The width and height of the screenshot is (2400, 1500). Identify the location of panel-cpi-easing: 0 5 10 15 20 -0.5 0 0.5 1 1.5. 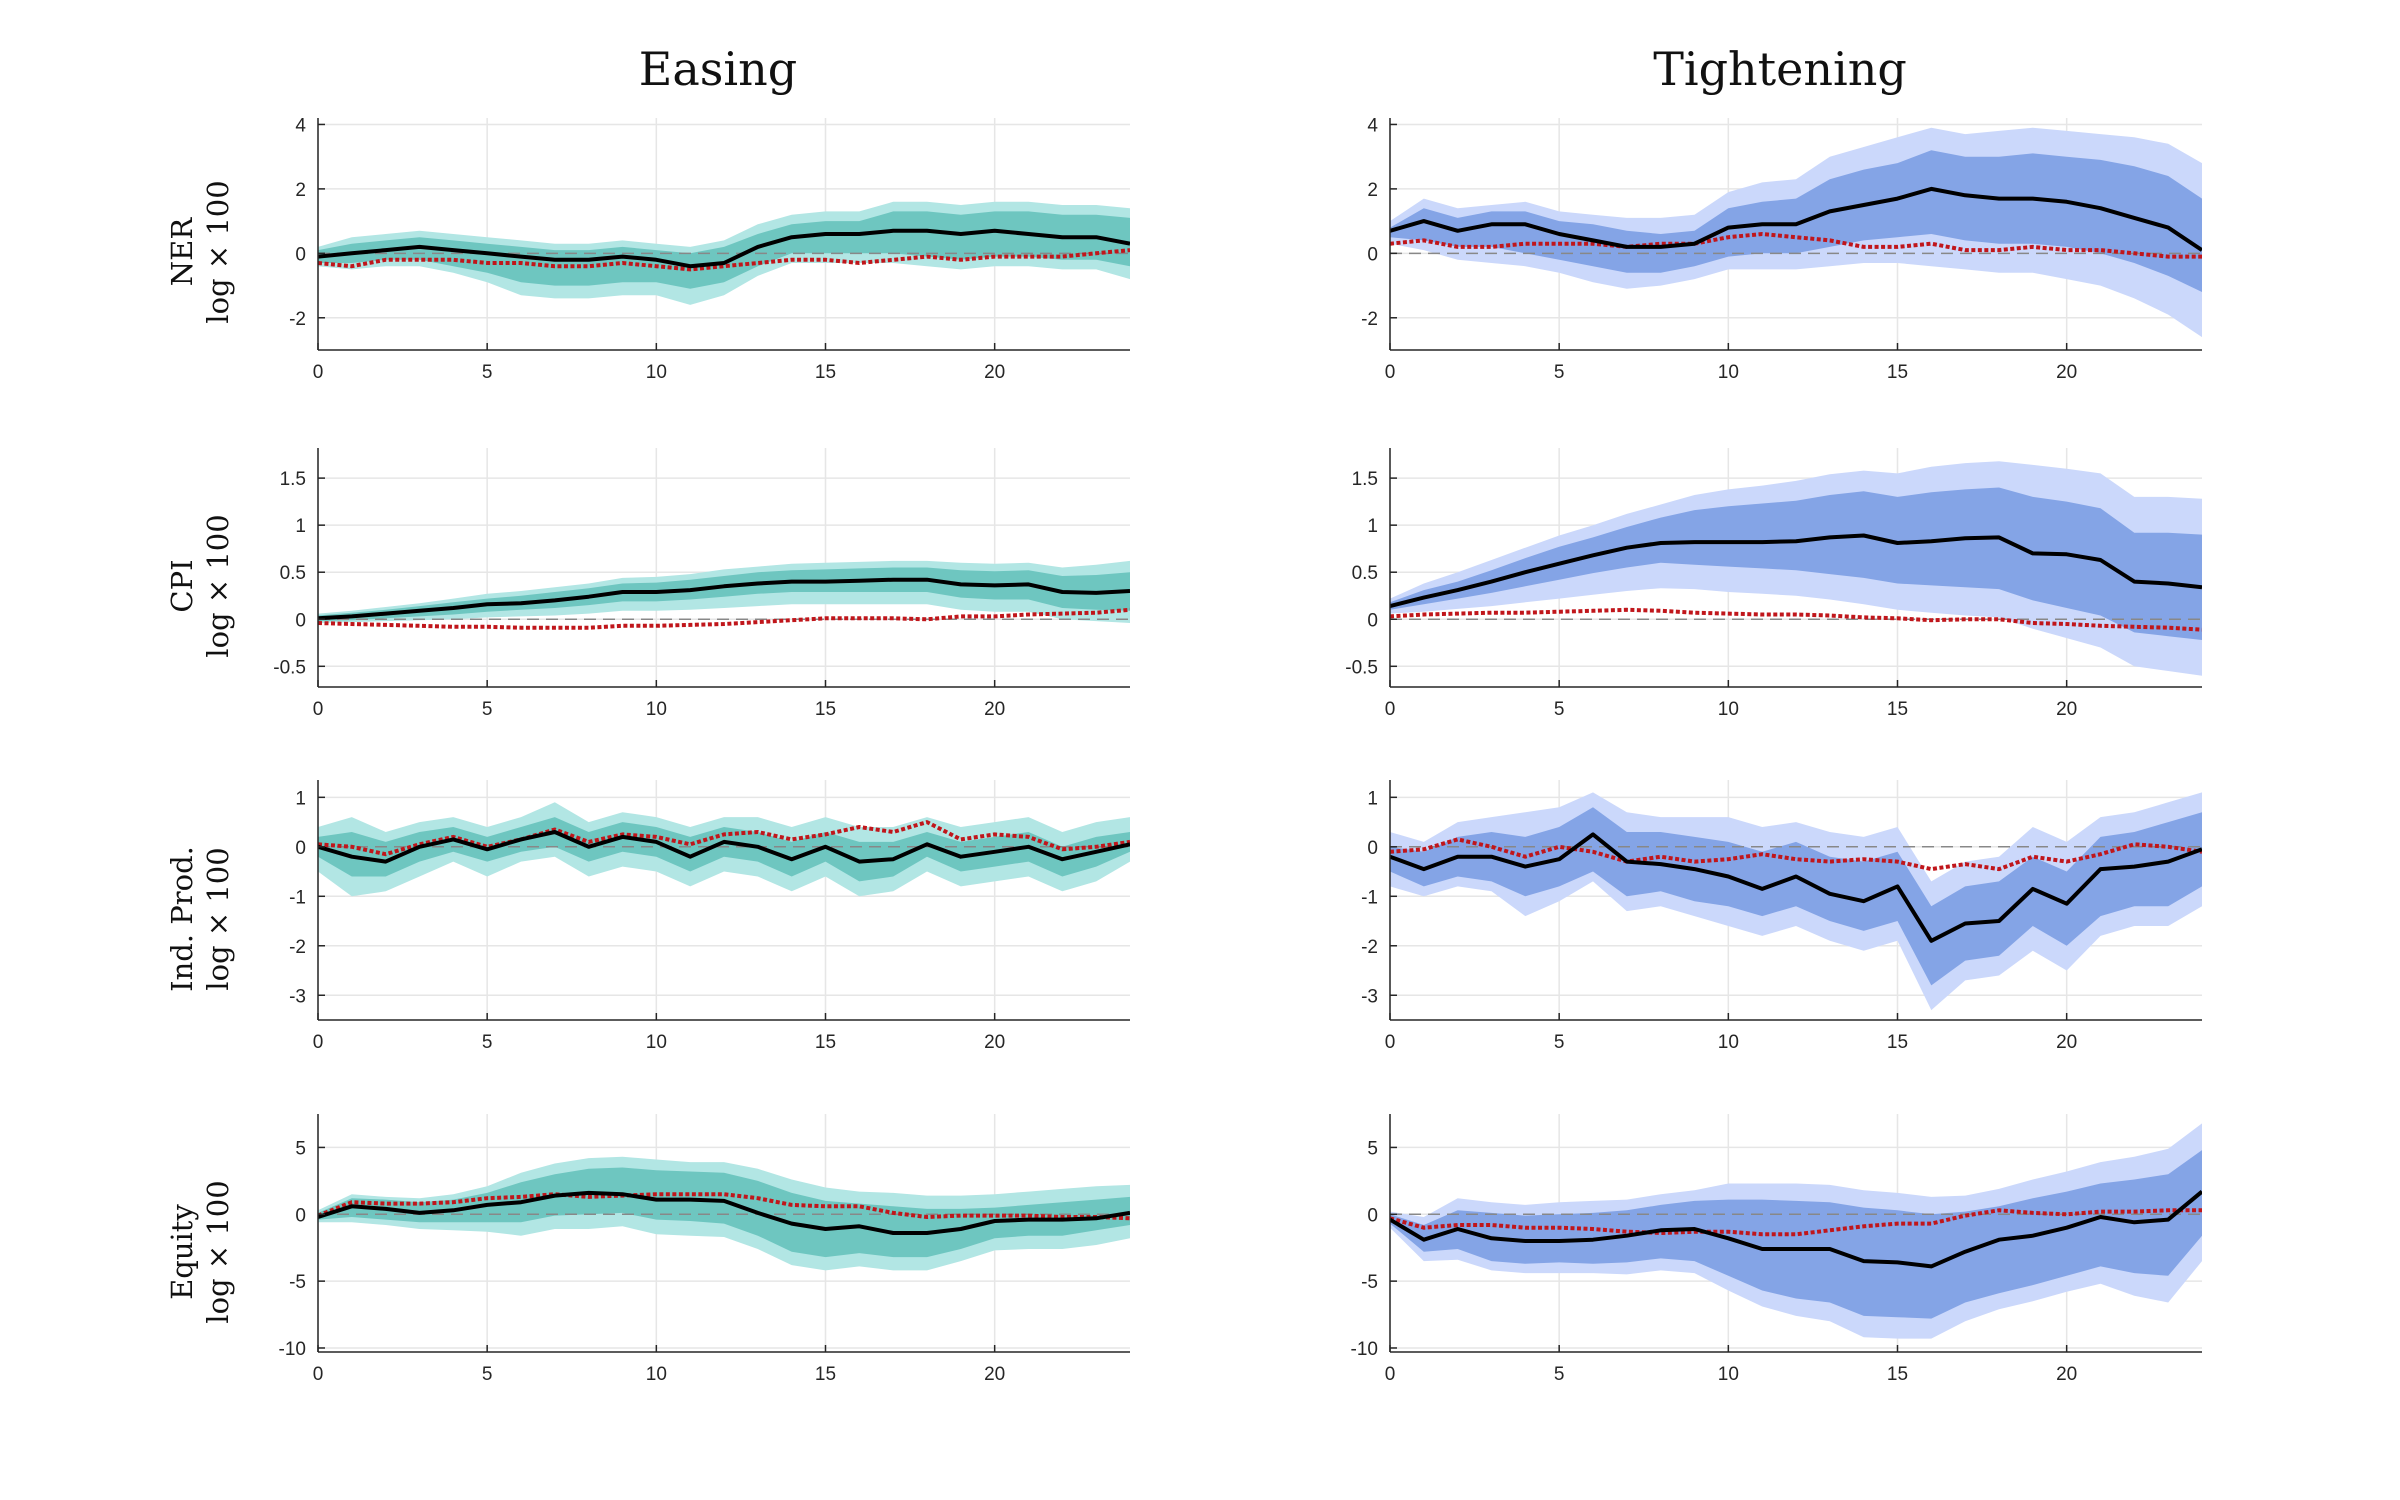
(701, 584).